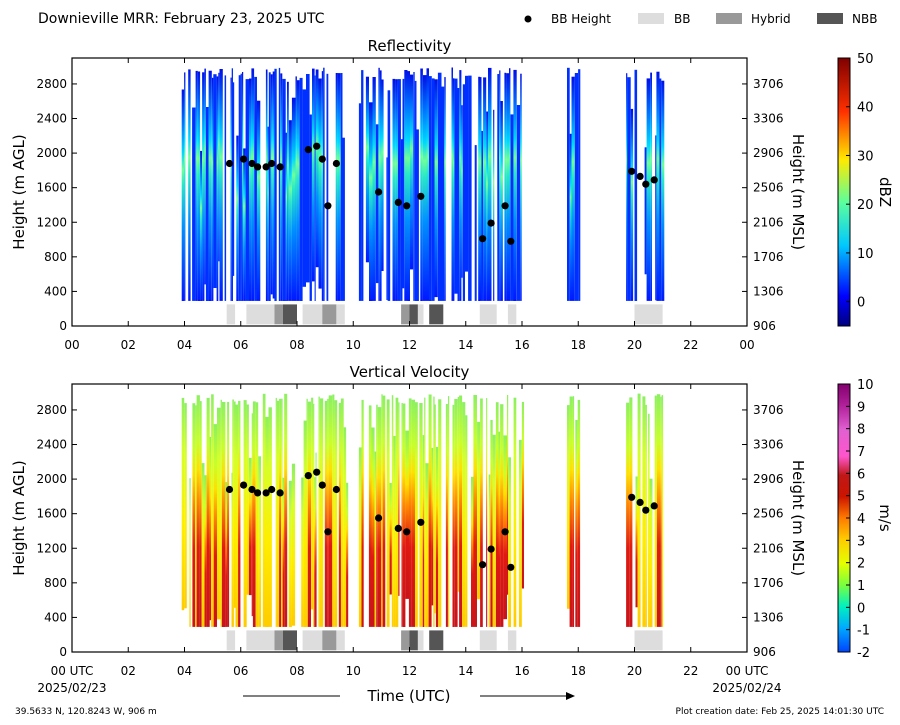 This screenshot has width=900, height=725. Describe the element at coordinates (861, 564) in the screenshot. I see `colorbar-tick-label: 2` at that location.